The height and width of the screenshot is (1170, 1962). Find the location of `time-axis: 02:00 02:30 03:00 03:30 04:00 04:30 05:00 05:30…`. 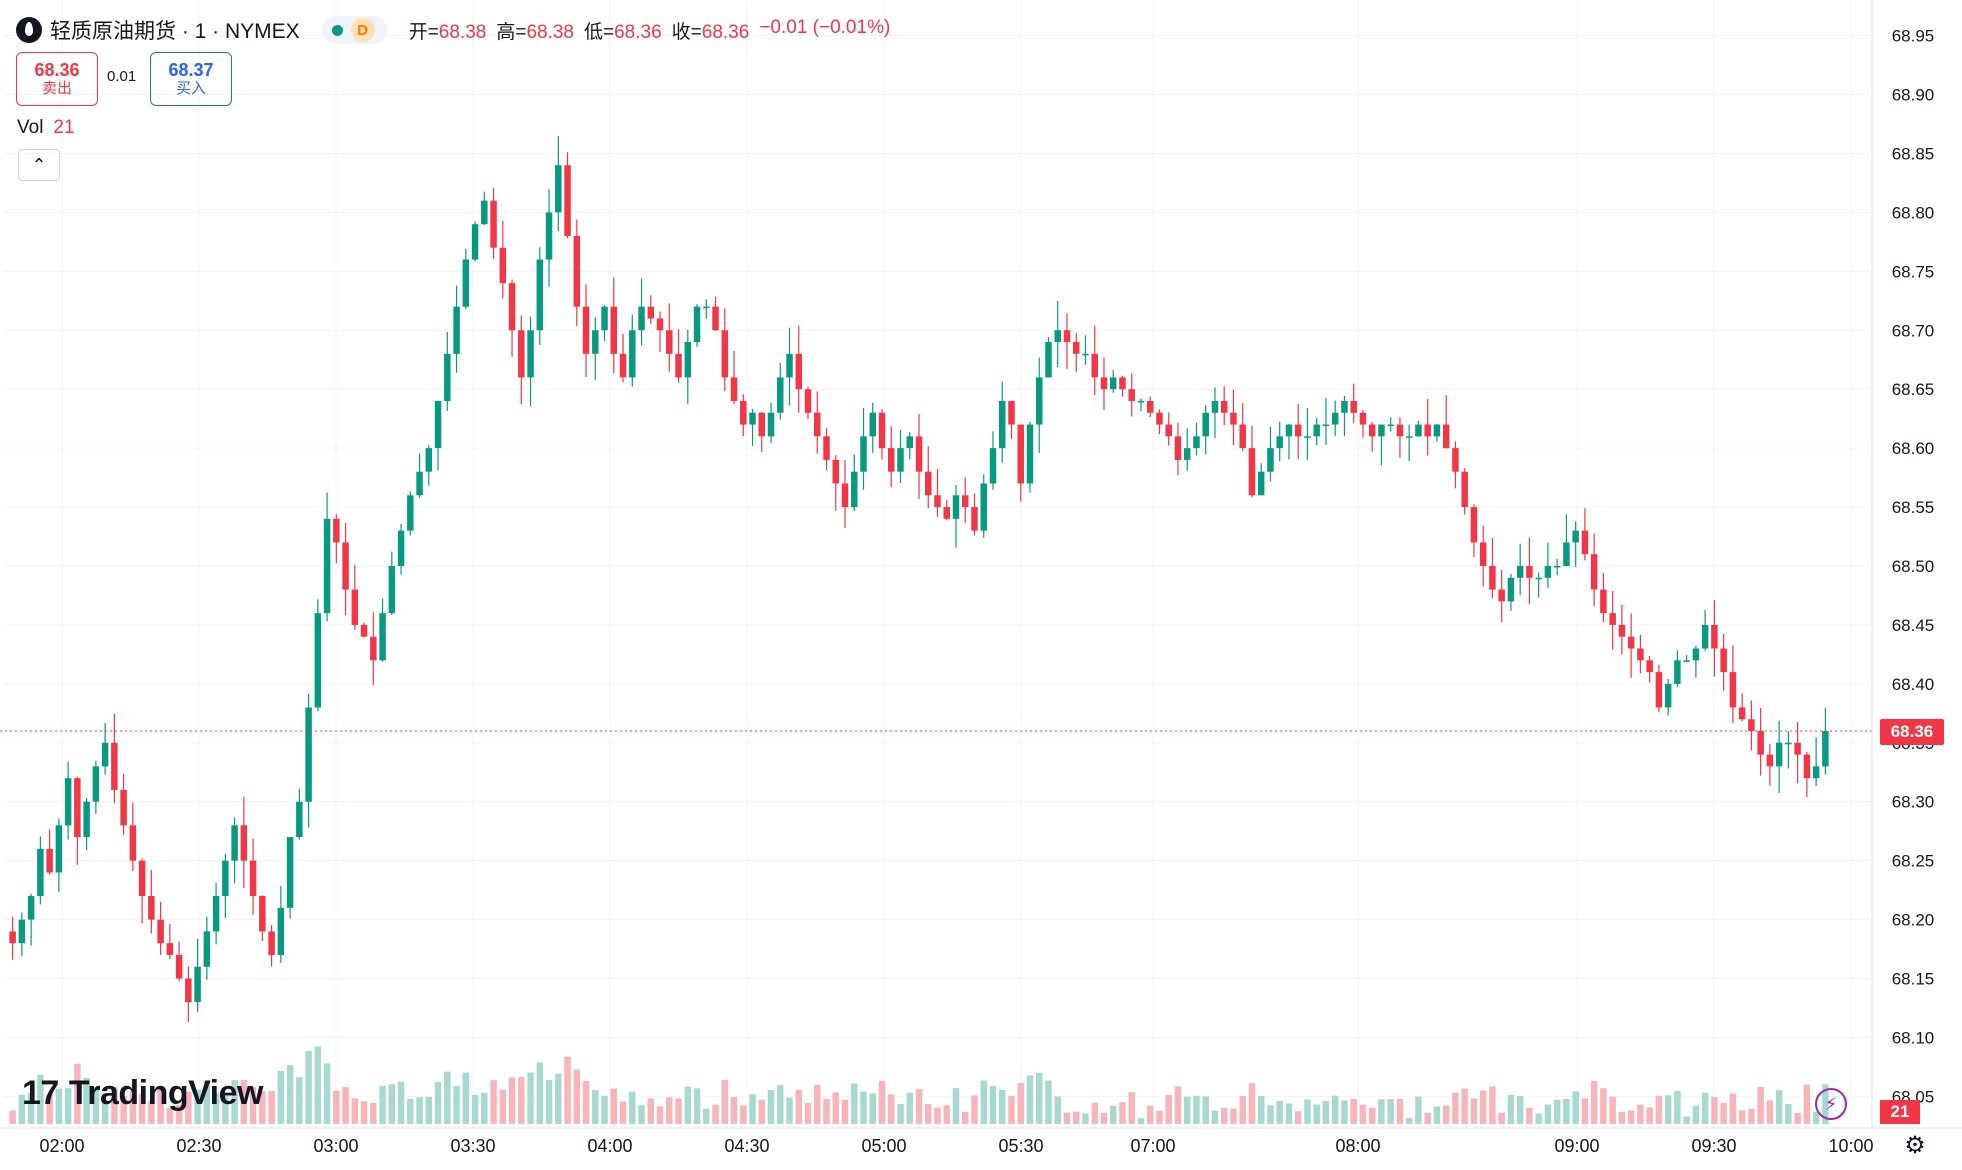

time-axis: 02:00 02:30 03:00 03:30 04:00 04:30 05:00 05:30… is located at coordinates (956, 1146).